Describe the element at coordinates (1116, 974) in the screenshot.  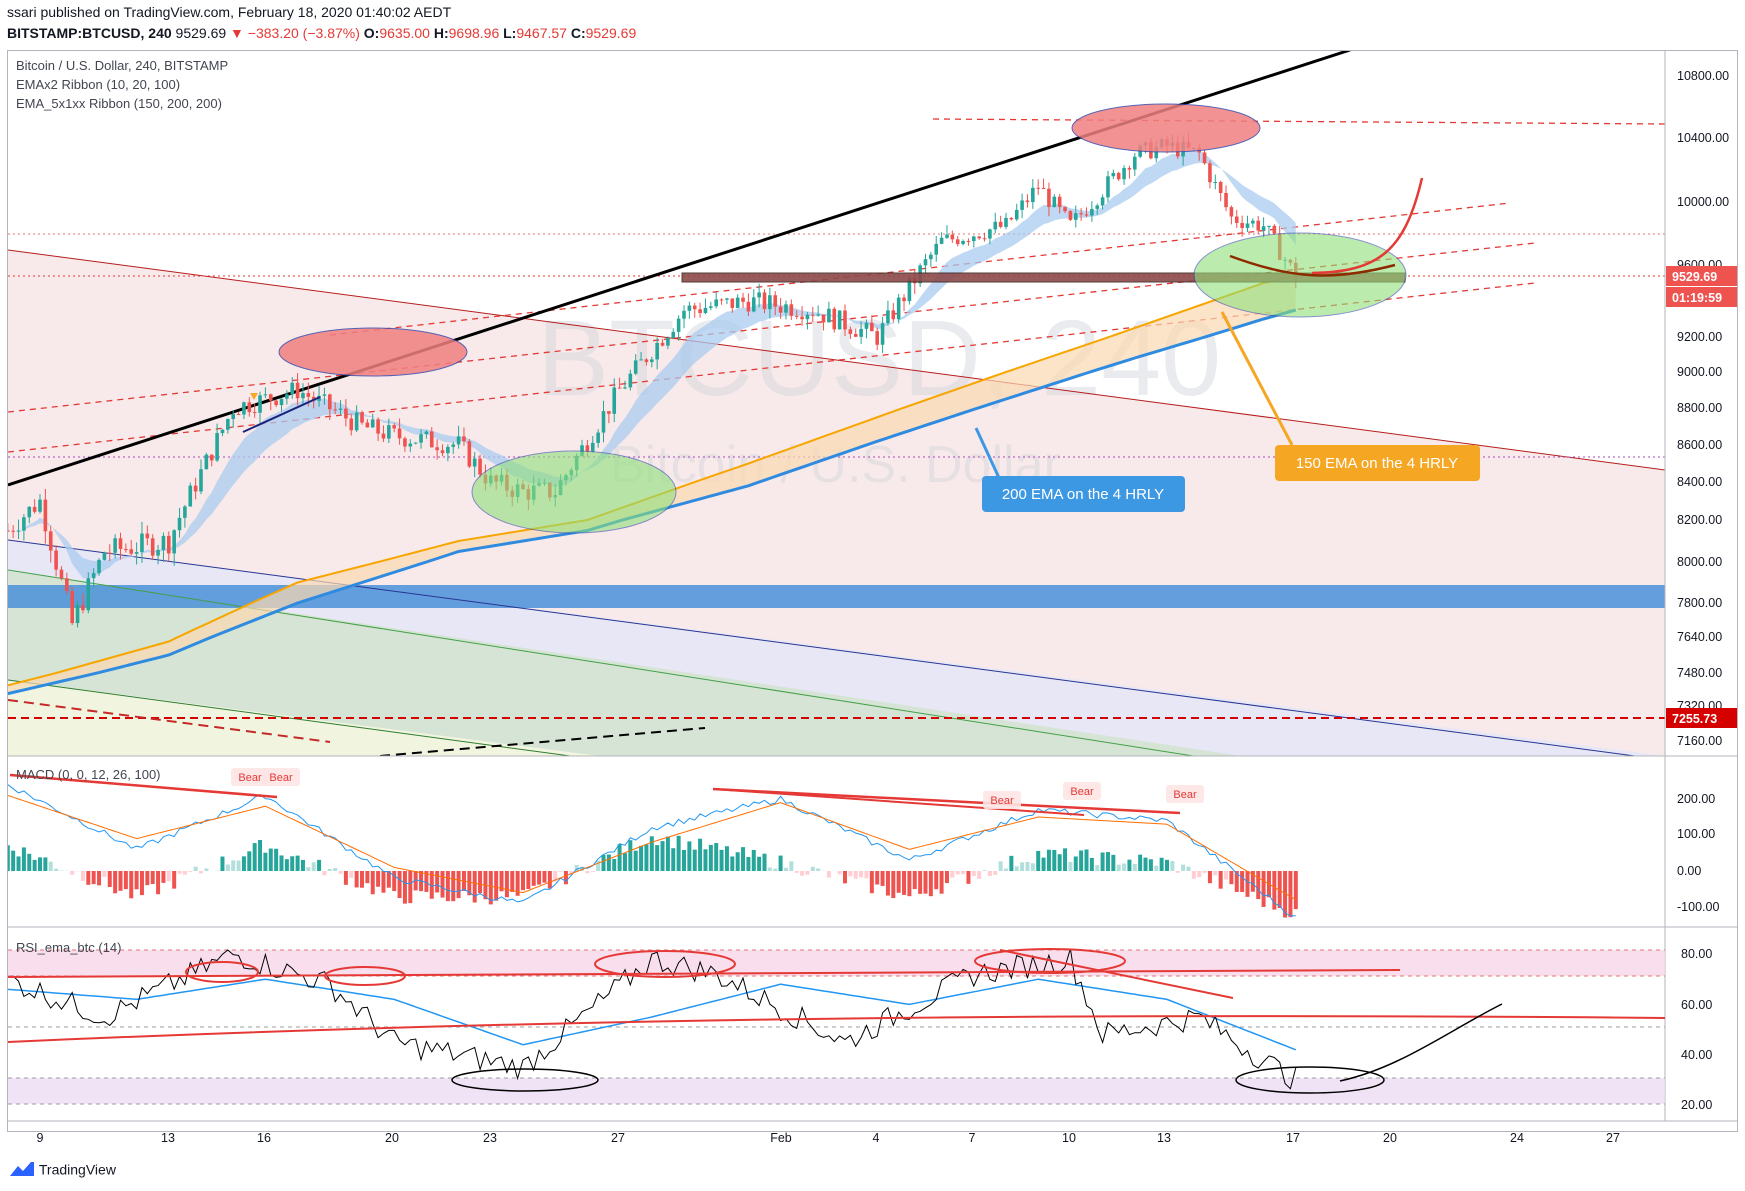
I see `rsi-redline-div` at that location.